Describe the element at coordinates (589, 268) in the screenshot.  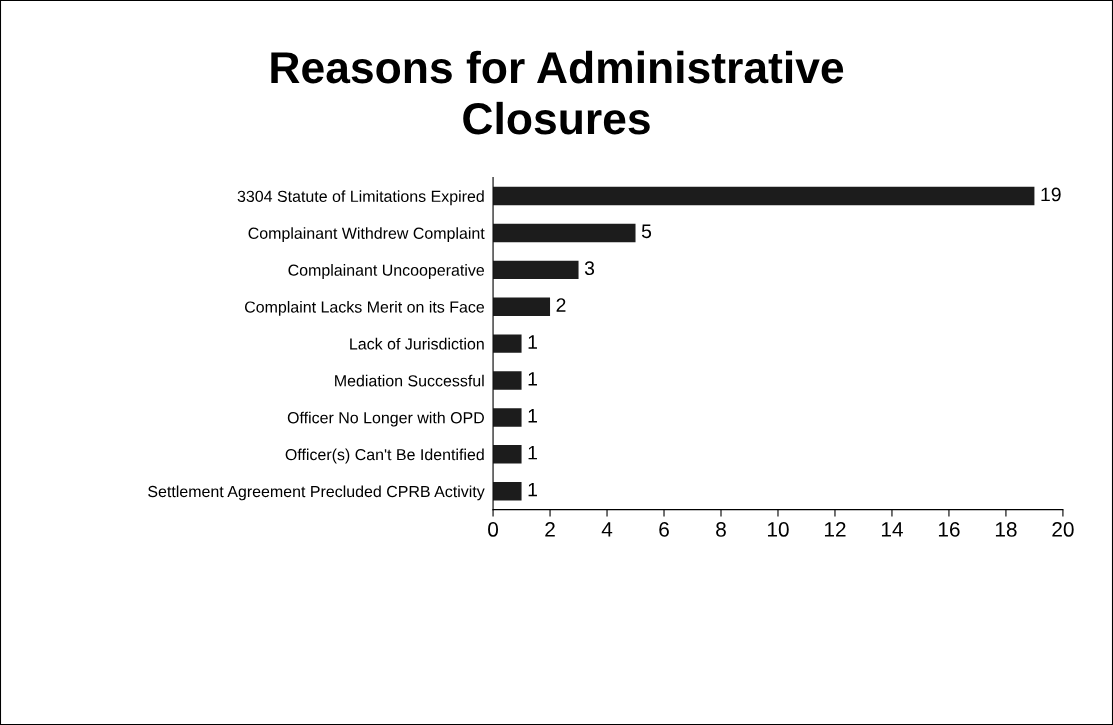
I see `data-label: 3` at that location.